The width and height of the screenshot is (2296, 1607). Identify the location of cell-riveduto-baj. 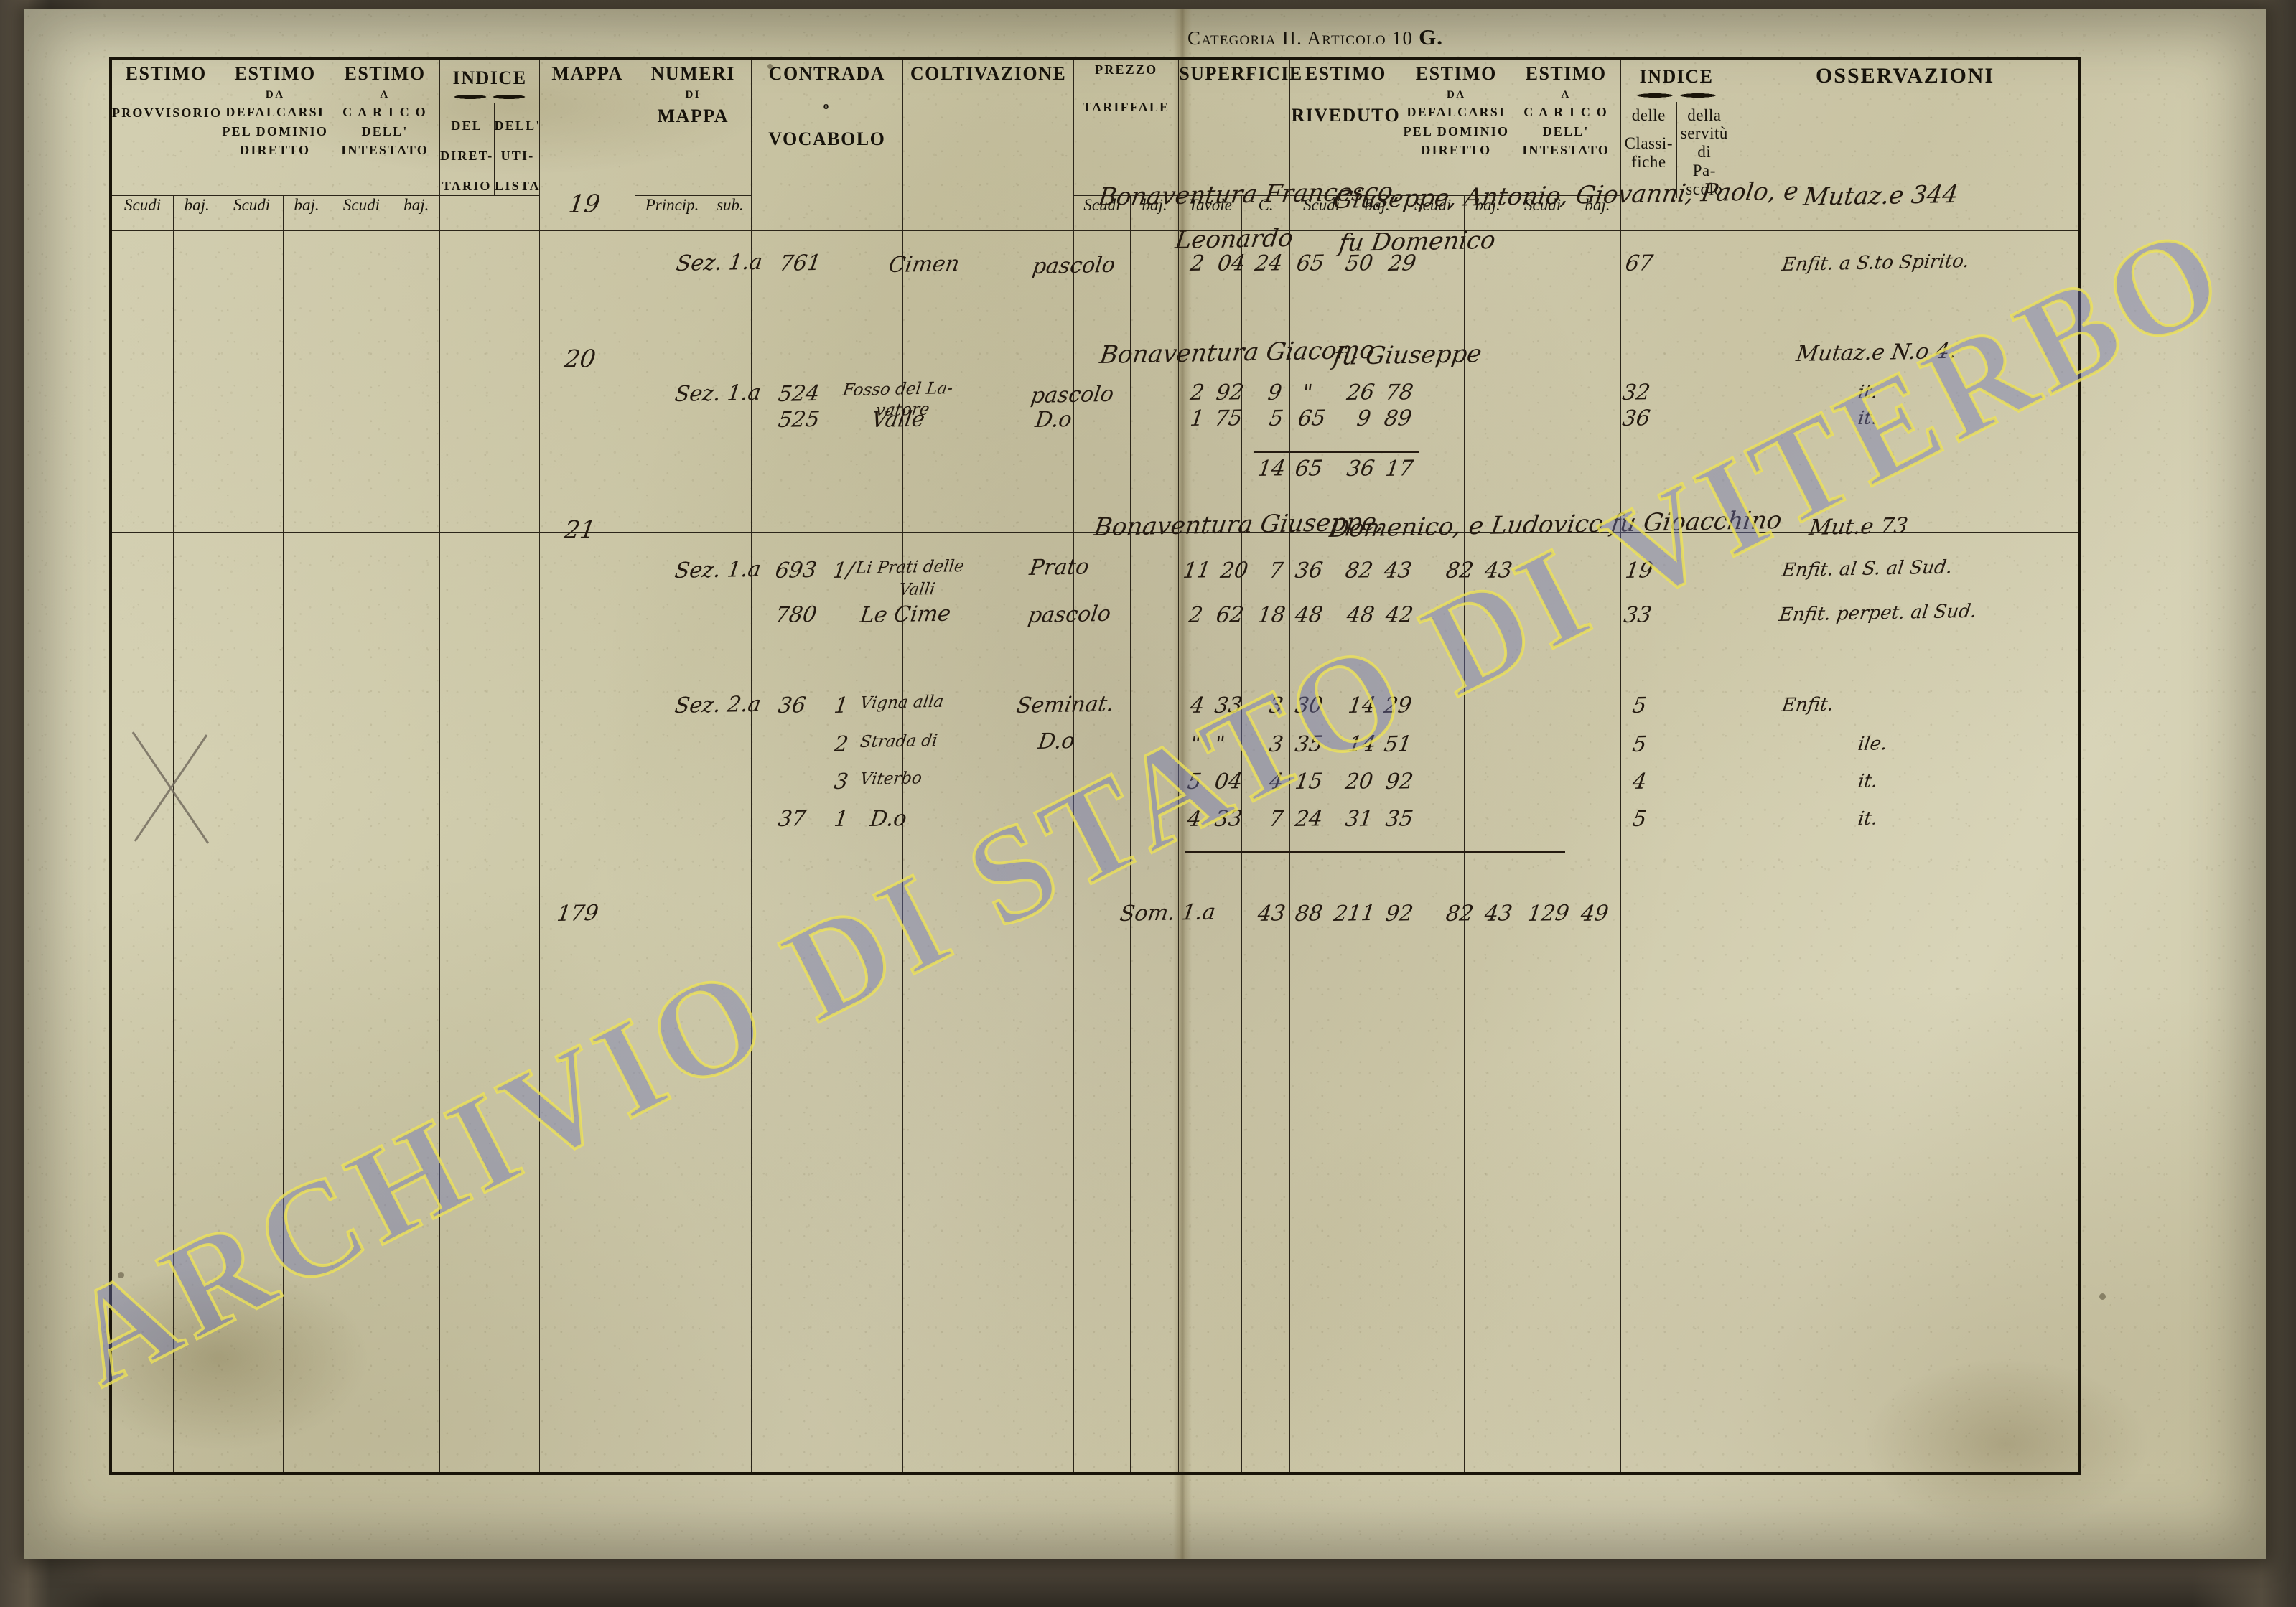
(1377, 711).